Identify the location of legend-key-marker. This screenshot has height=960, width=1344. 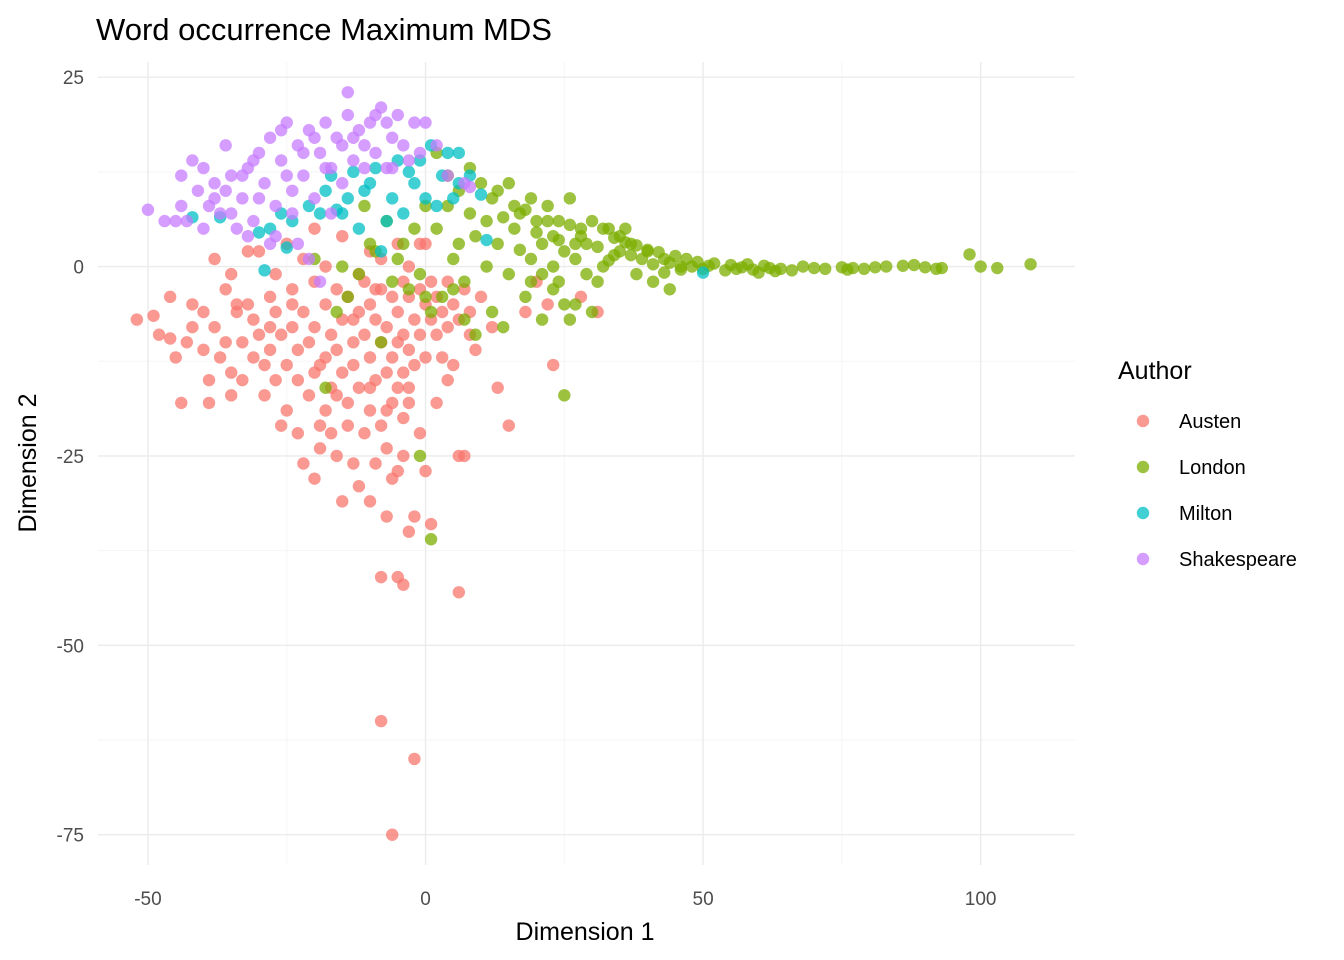
(1143, 421).